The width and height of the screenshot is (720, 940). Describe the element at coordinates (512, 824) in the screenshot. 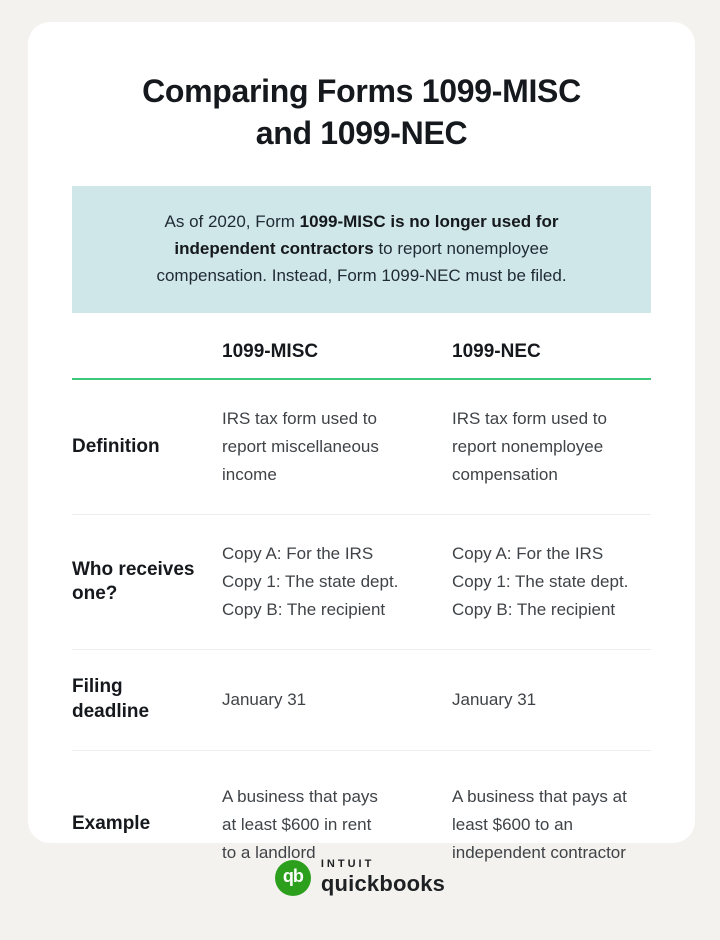

I see `cell-line: least $600 to an` at that location.